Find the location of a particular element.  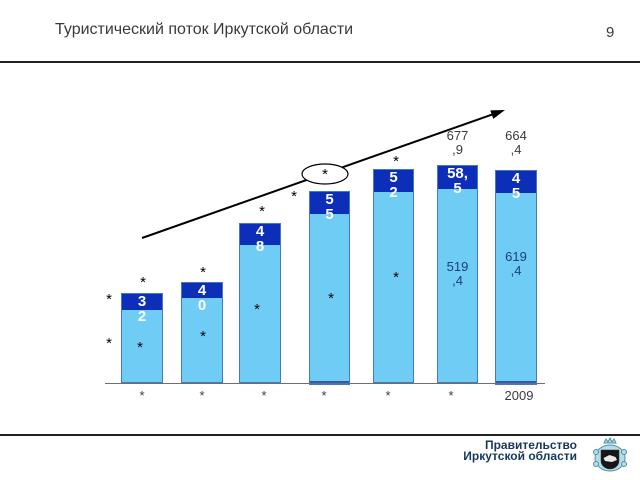

irkutsk-coat-of-arms-icon is located at coordinates (610, 454).